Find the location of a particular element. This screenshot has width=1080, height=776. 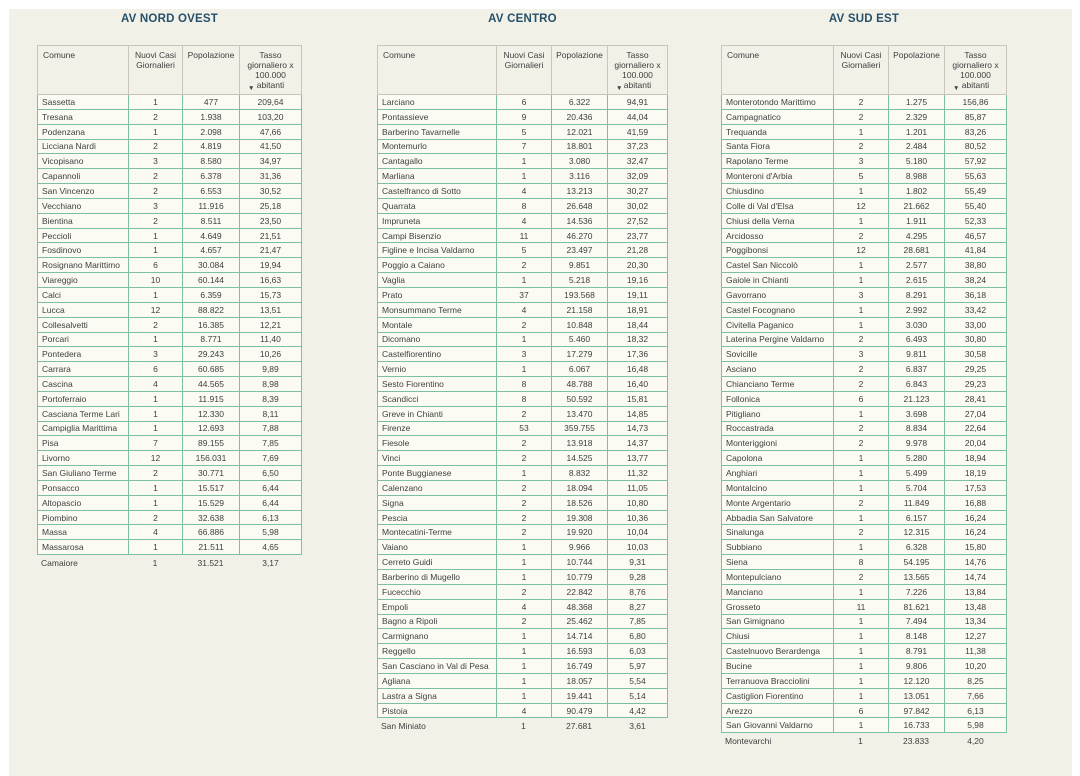

cell-popolazione: 6.493 is located at coordinates (916, 340).